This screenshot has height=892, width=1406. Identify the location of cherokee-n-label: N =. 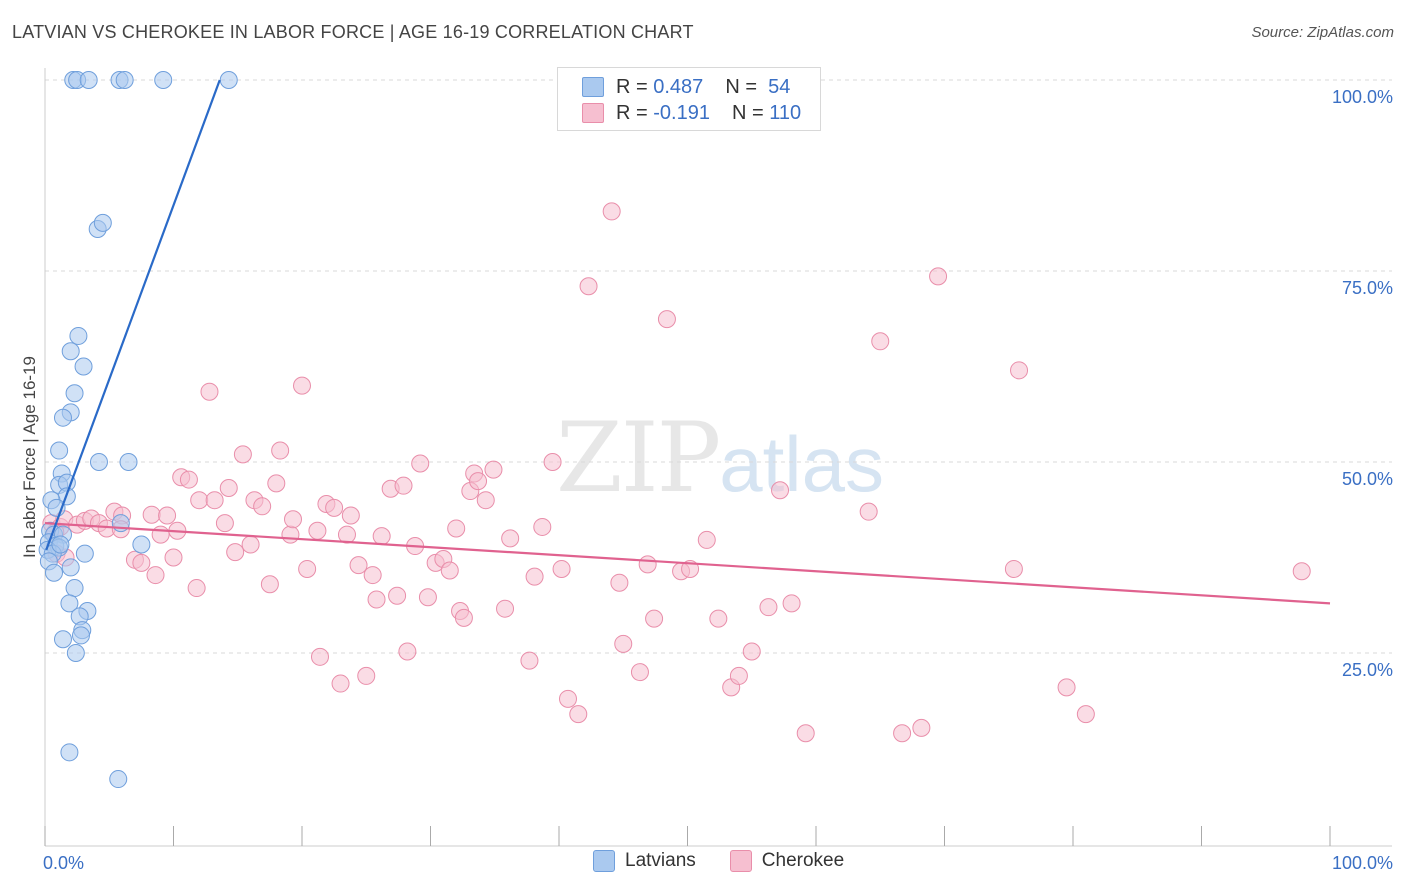
(747, 112).